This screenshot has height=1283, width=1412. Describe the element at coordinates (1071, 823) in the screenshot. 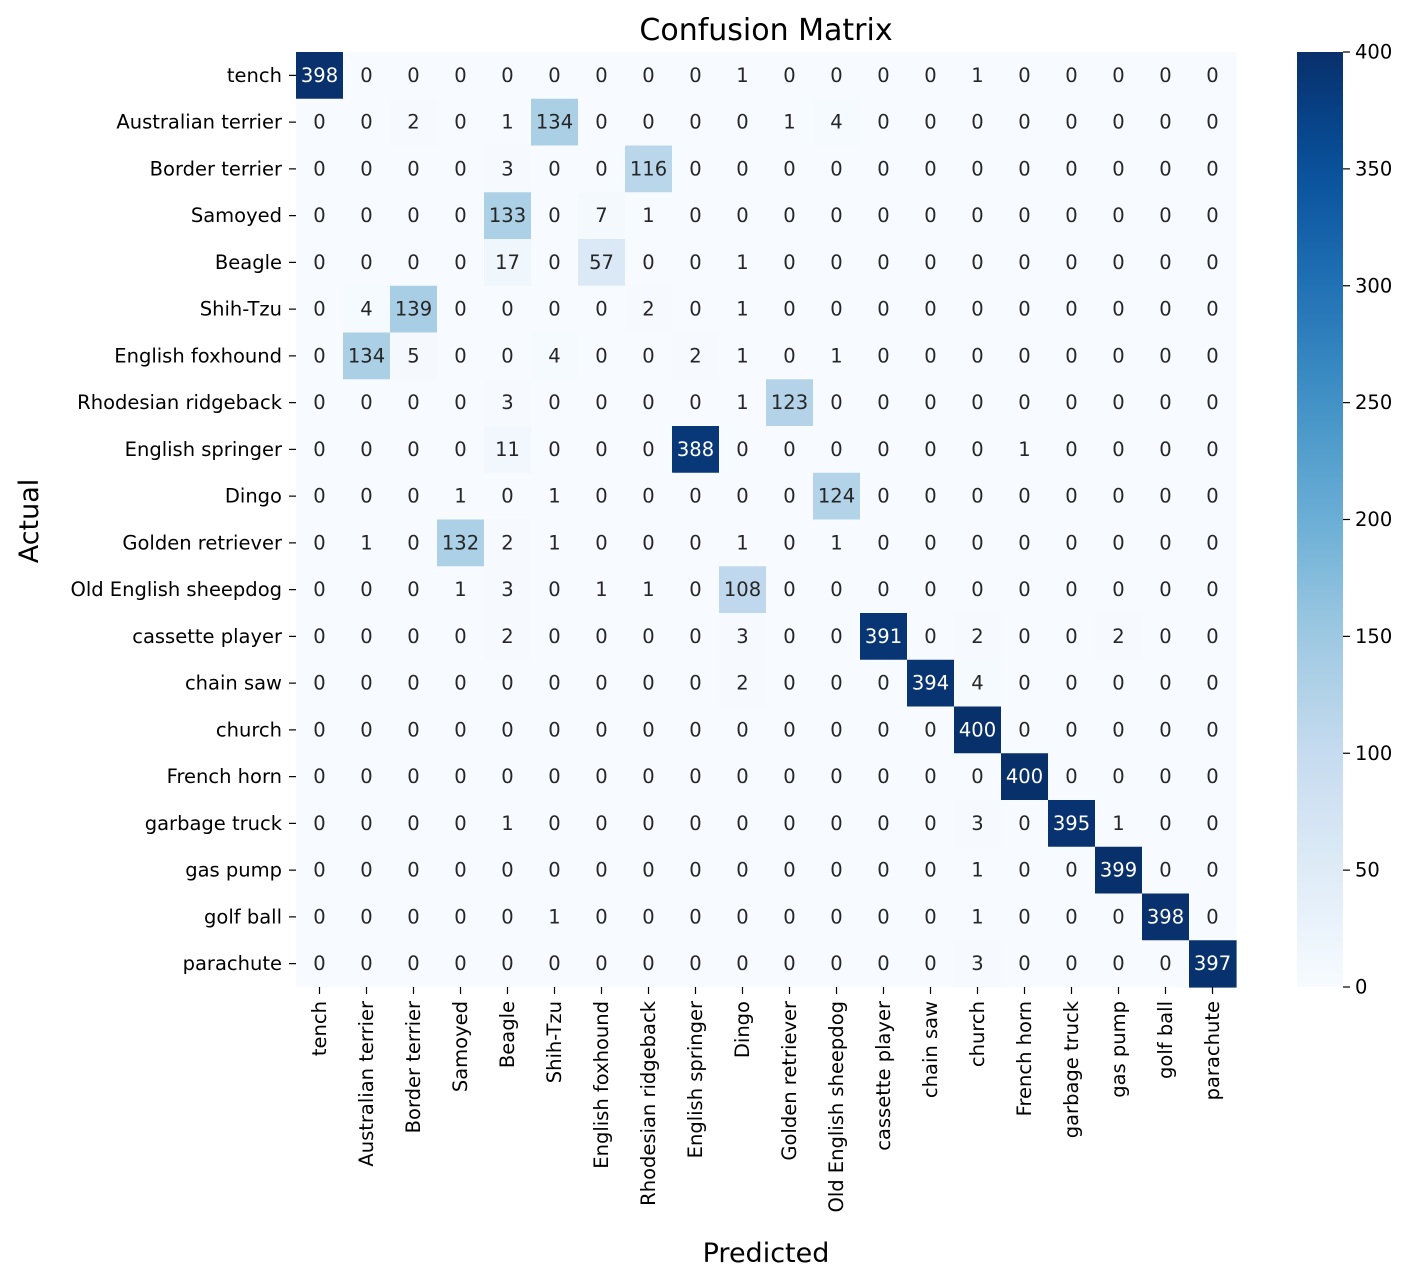

I see `cell-annotation: 395` at that location.